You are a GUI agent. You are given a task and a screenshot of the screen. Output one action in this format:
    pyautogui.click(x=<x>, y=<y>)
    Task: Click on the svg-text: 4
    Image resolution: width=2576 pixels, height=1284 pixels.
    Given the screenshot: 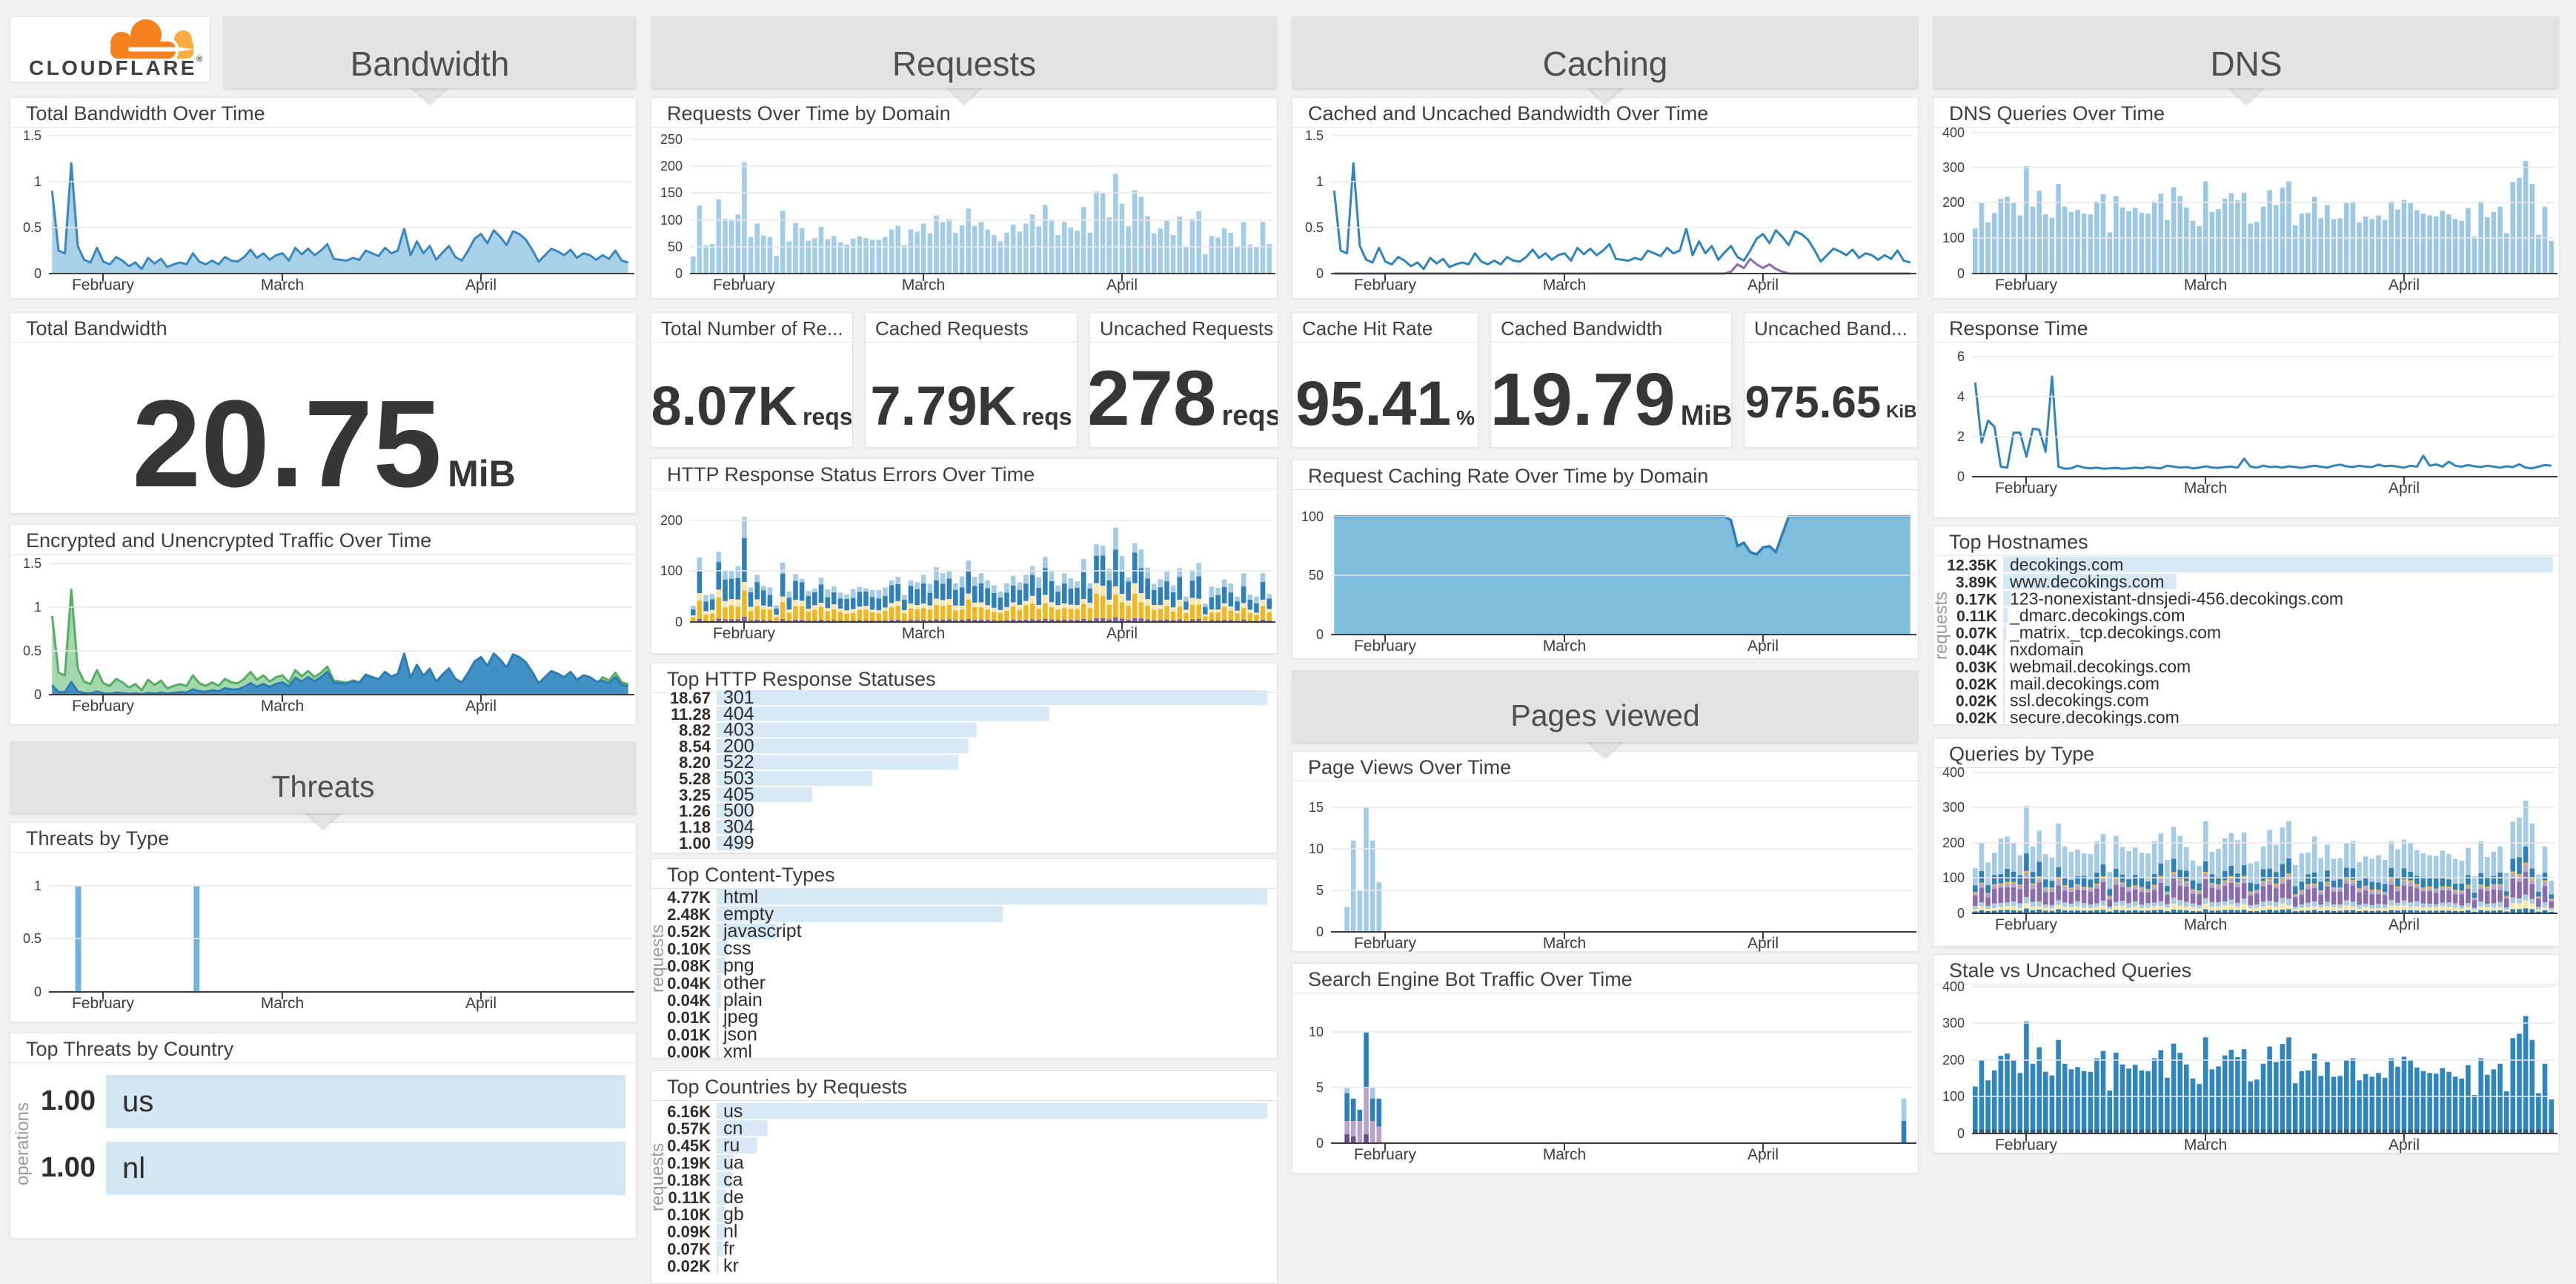 What is the action you would take?
    pyautogui.click(x=1961, y=396)
    